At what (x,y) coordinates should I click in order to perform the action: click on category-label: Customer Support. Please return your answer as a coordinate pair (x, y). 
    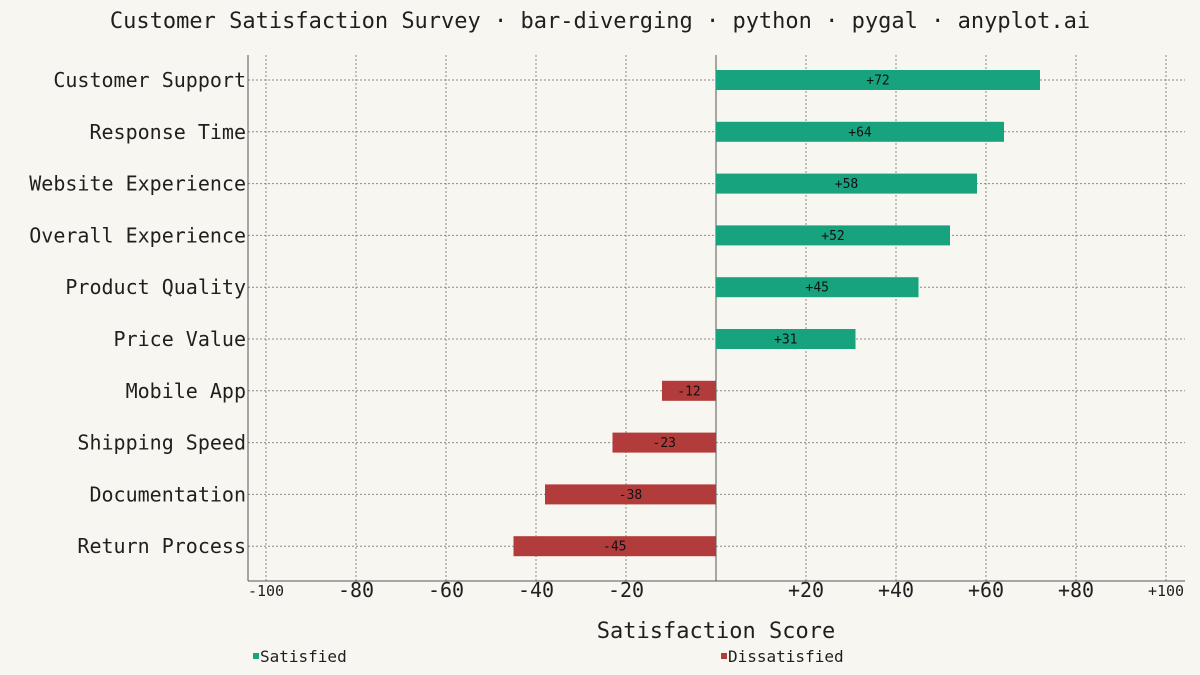
    Looking at the image, I should click on (149, 80).